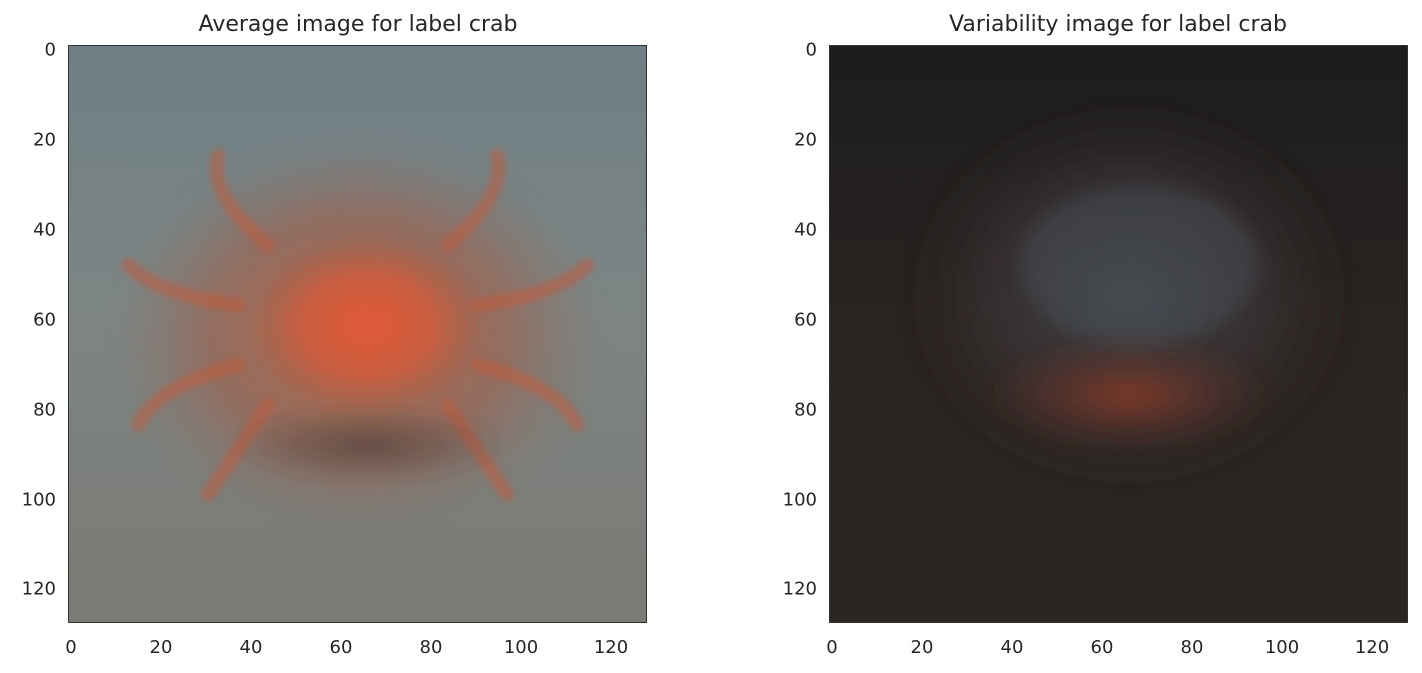  I want to click on average-image-title: Average image for label crab, so click(358, 24).